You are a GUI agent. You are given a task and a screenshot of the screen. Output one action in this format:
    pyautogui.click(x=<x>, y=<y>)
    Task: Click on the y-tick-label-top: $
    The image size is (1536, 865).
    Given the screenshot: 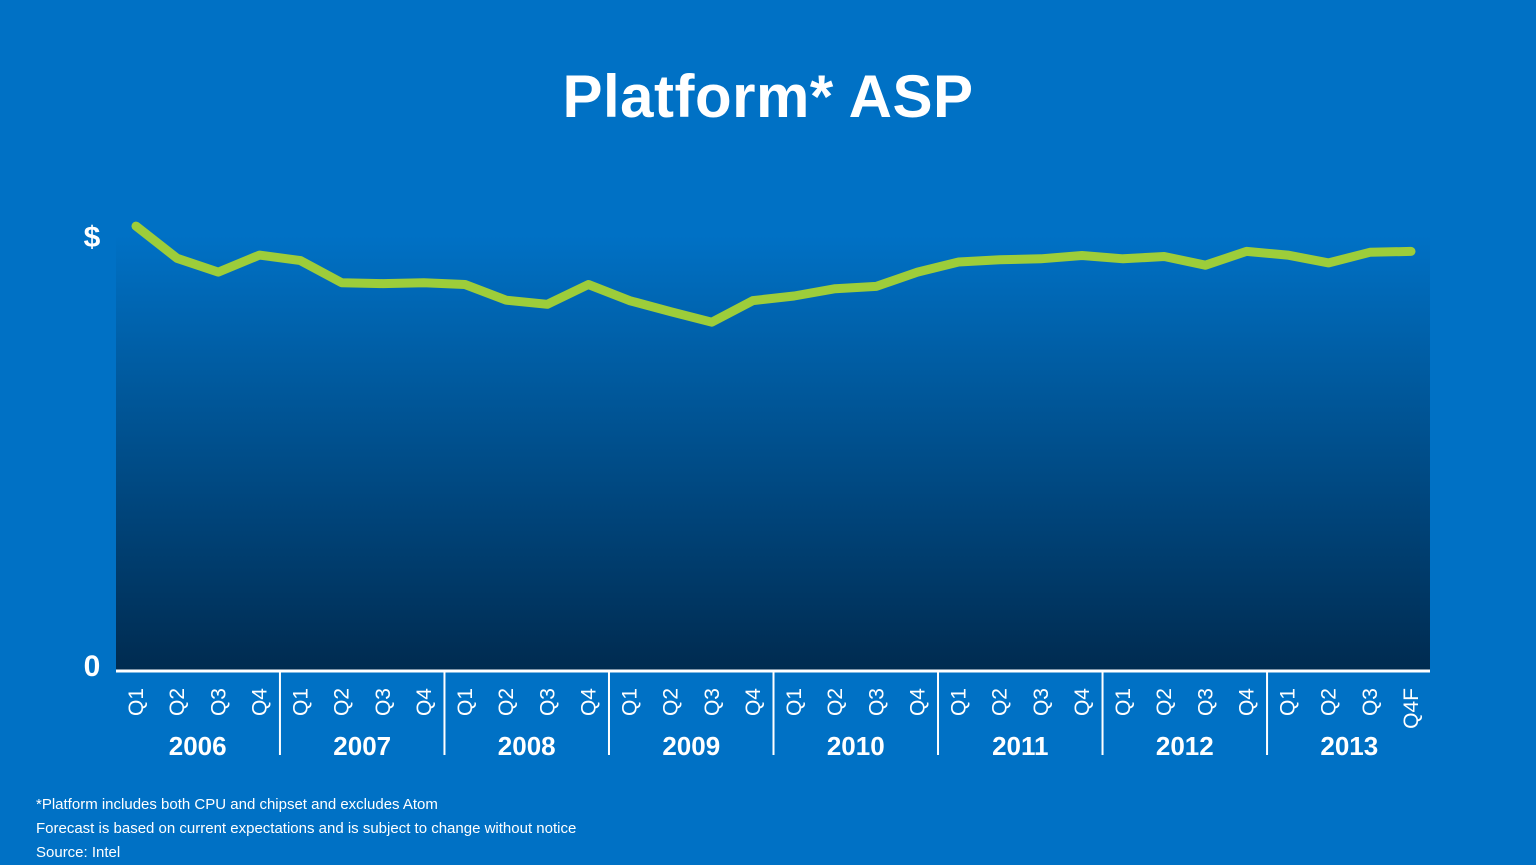 What is the action you would take?
    pyautogui.click(x=92, y=237)
    